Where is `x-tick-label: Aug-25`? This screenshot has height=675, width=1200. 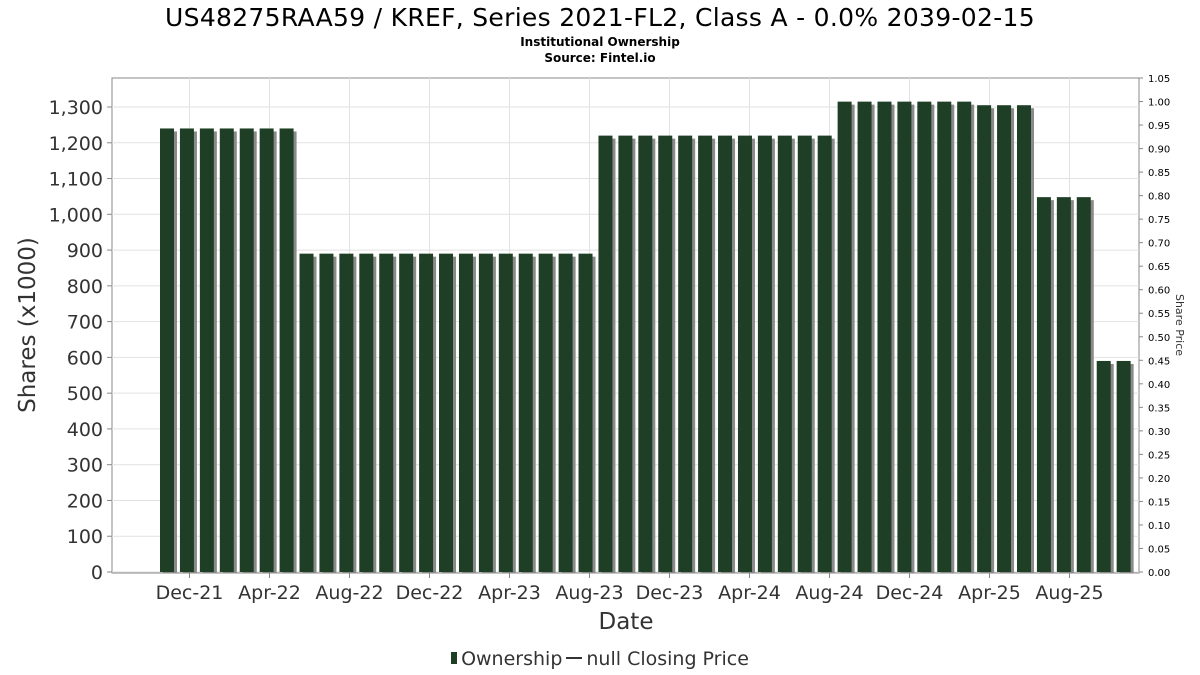 x-tick-label: Aug-25 is located at coordinates (1069, 593).